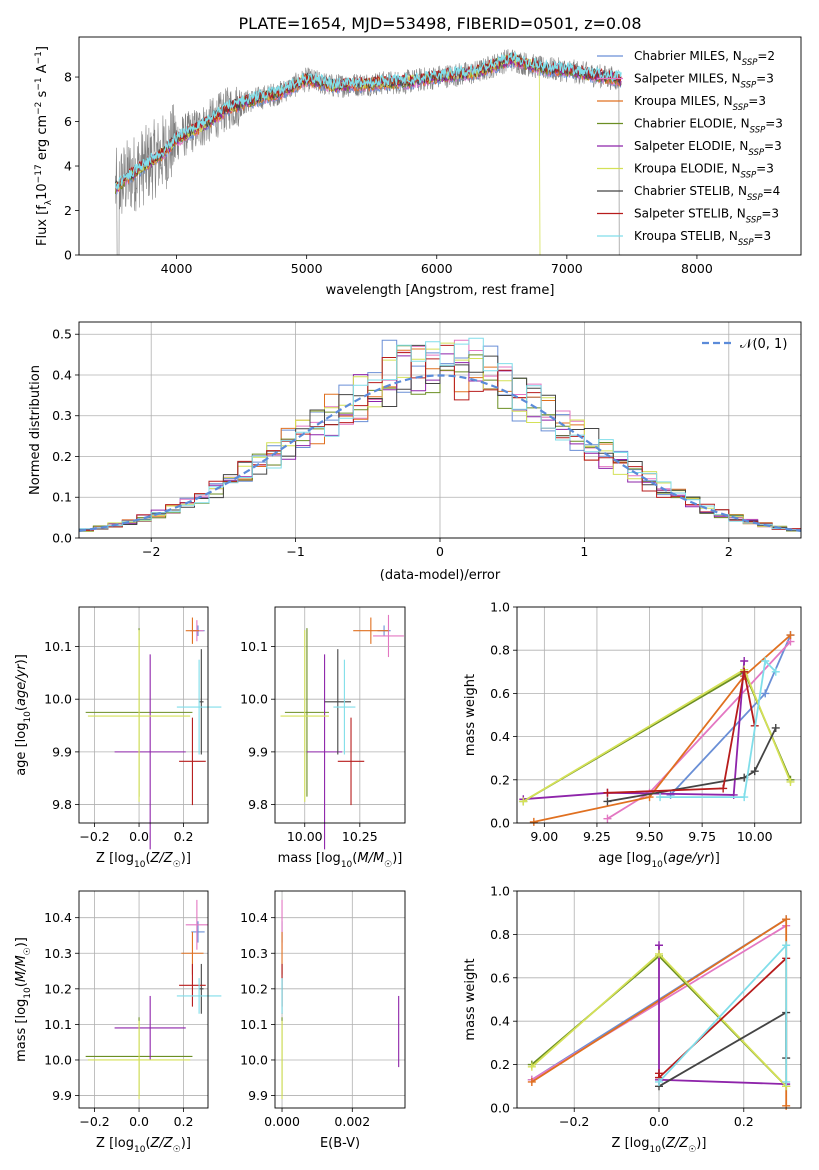 Image resolution: width=819 pixels, height=1170 pixels. What do you see at coordinates (440, 575) in the screenshot?
I see `x-axis-label: (data-model)/error` at bounding box center [440, 575].